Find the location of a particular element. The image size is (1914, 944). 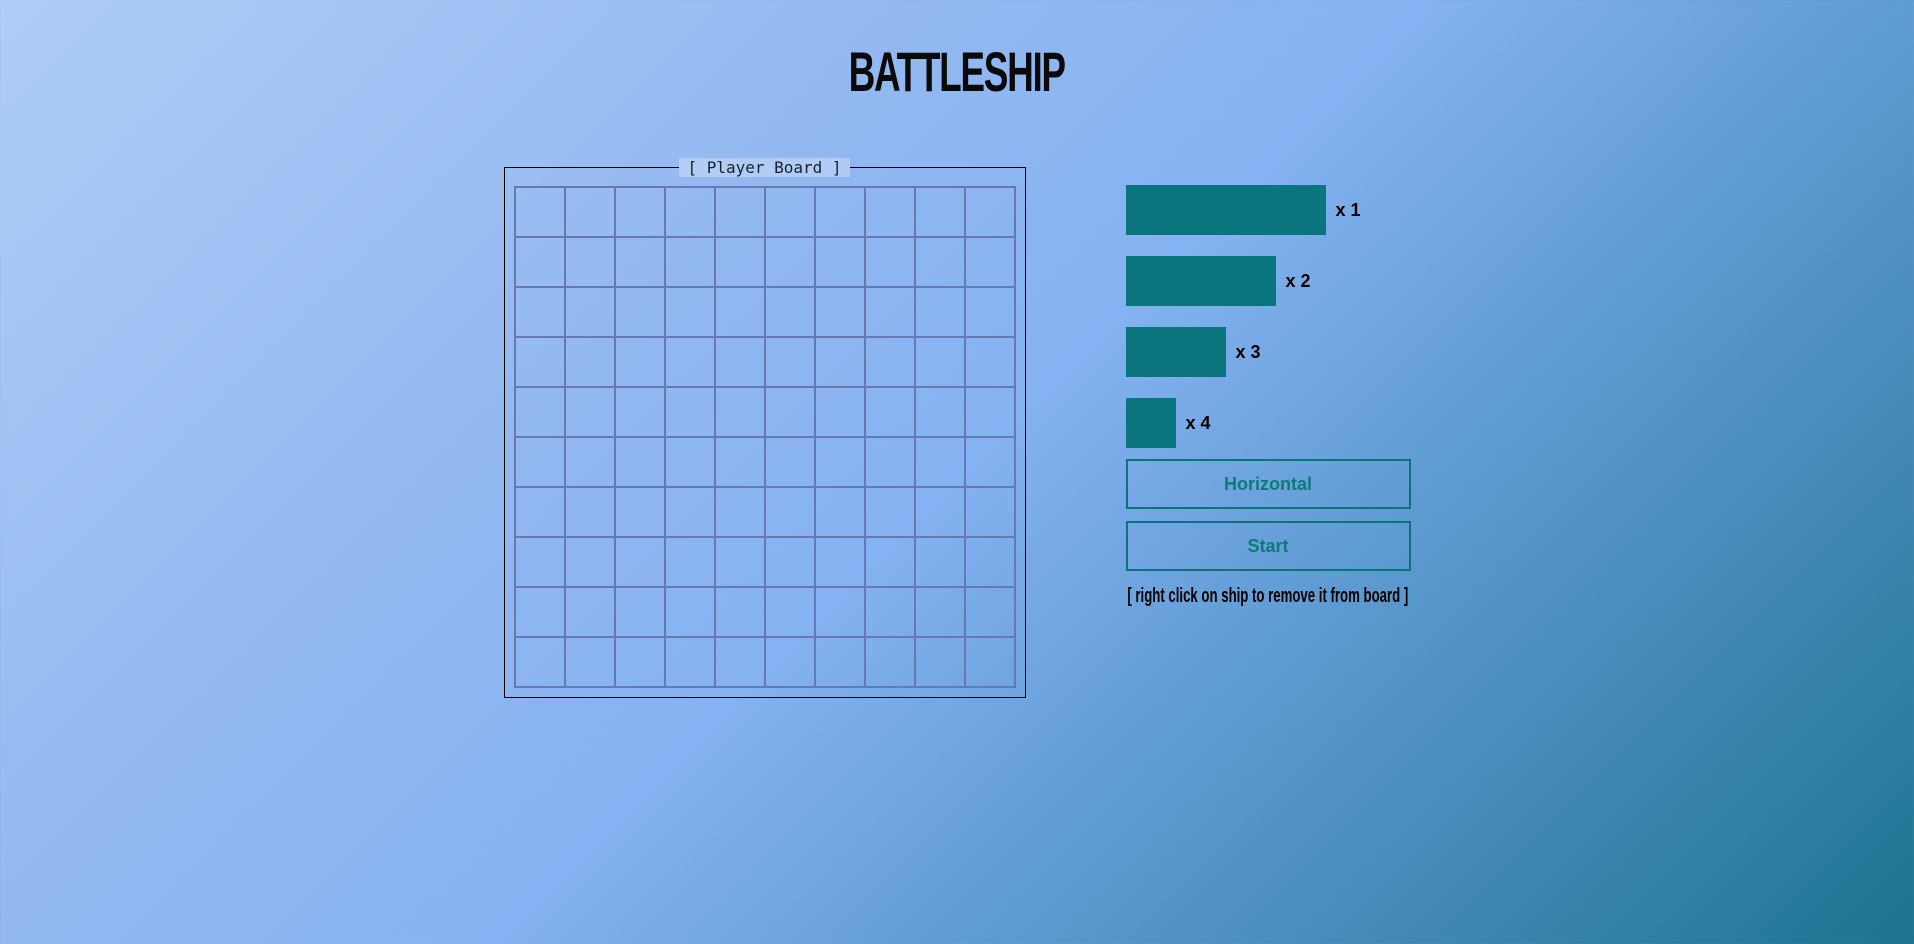

ship-2-cell is located at coordinates (1175, 352).